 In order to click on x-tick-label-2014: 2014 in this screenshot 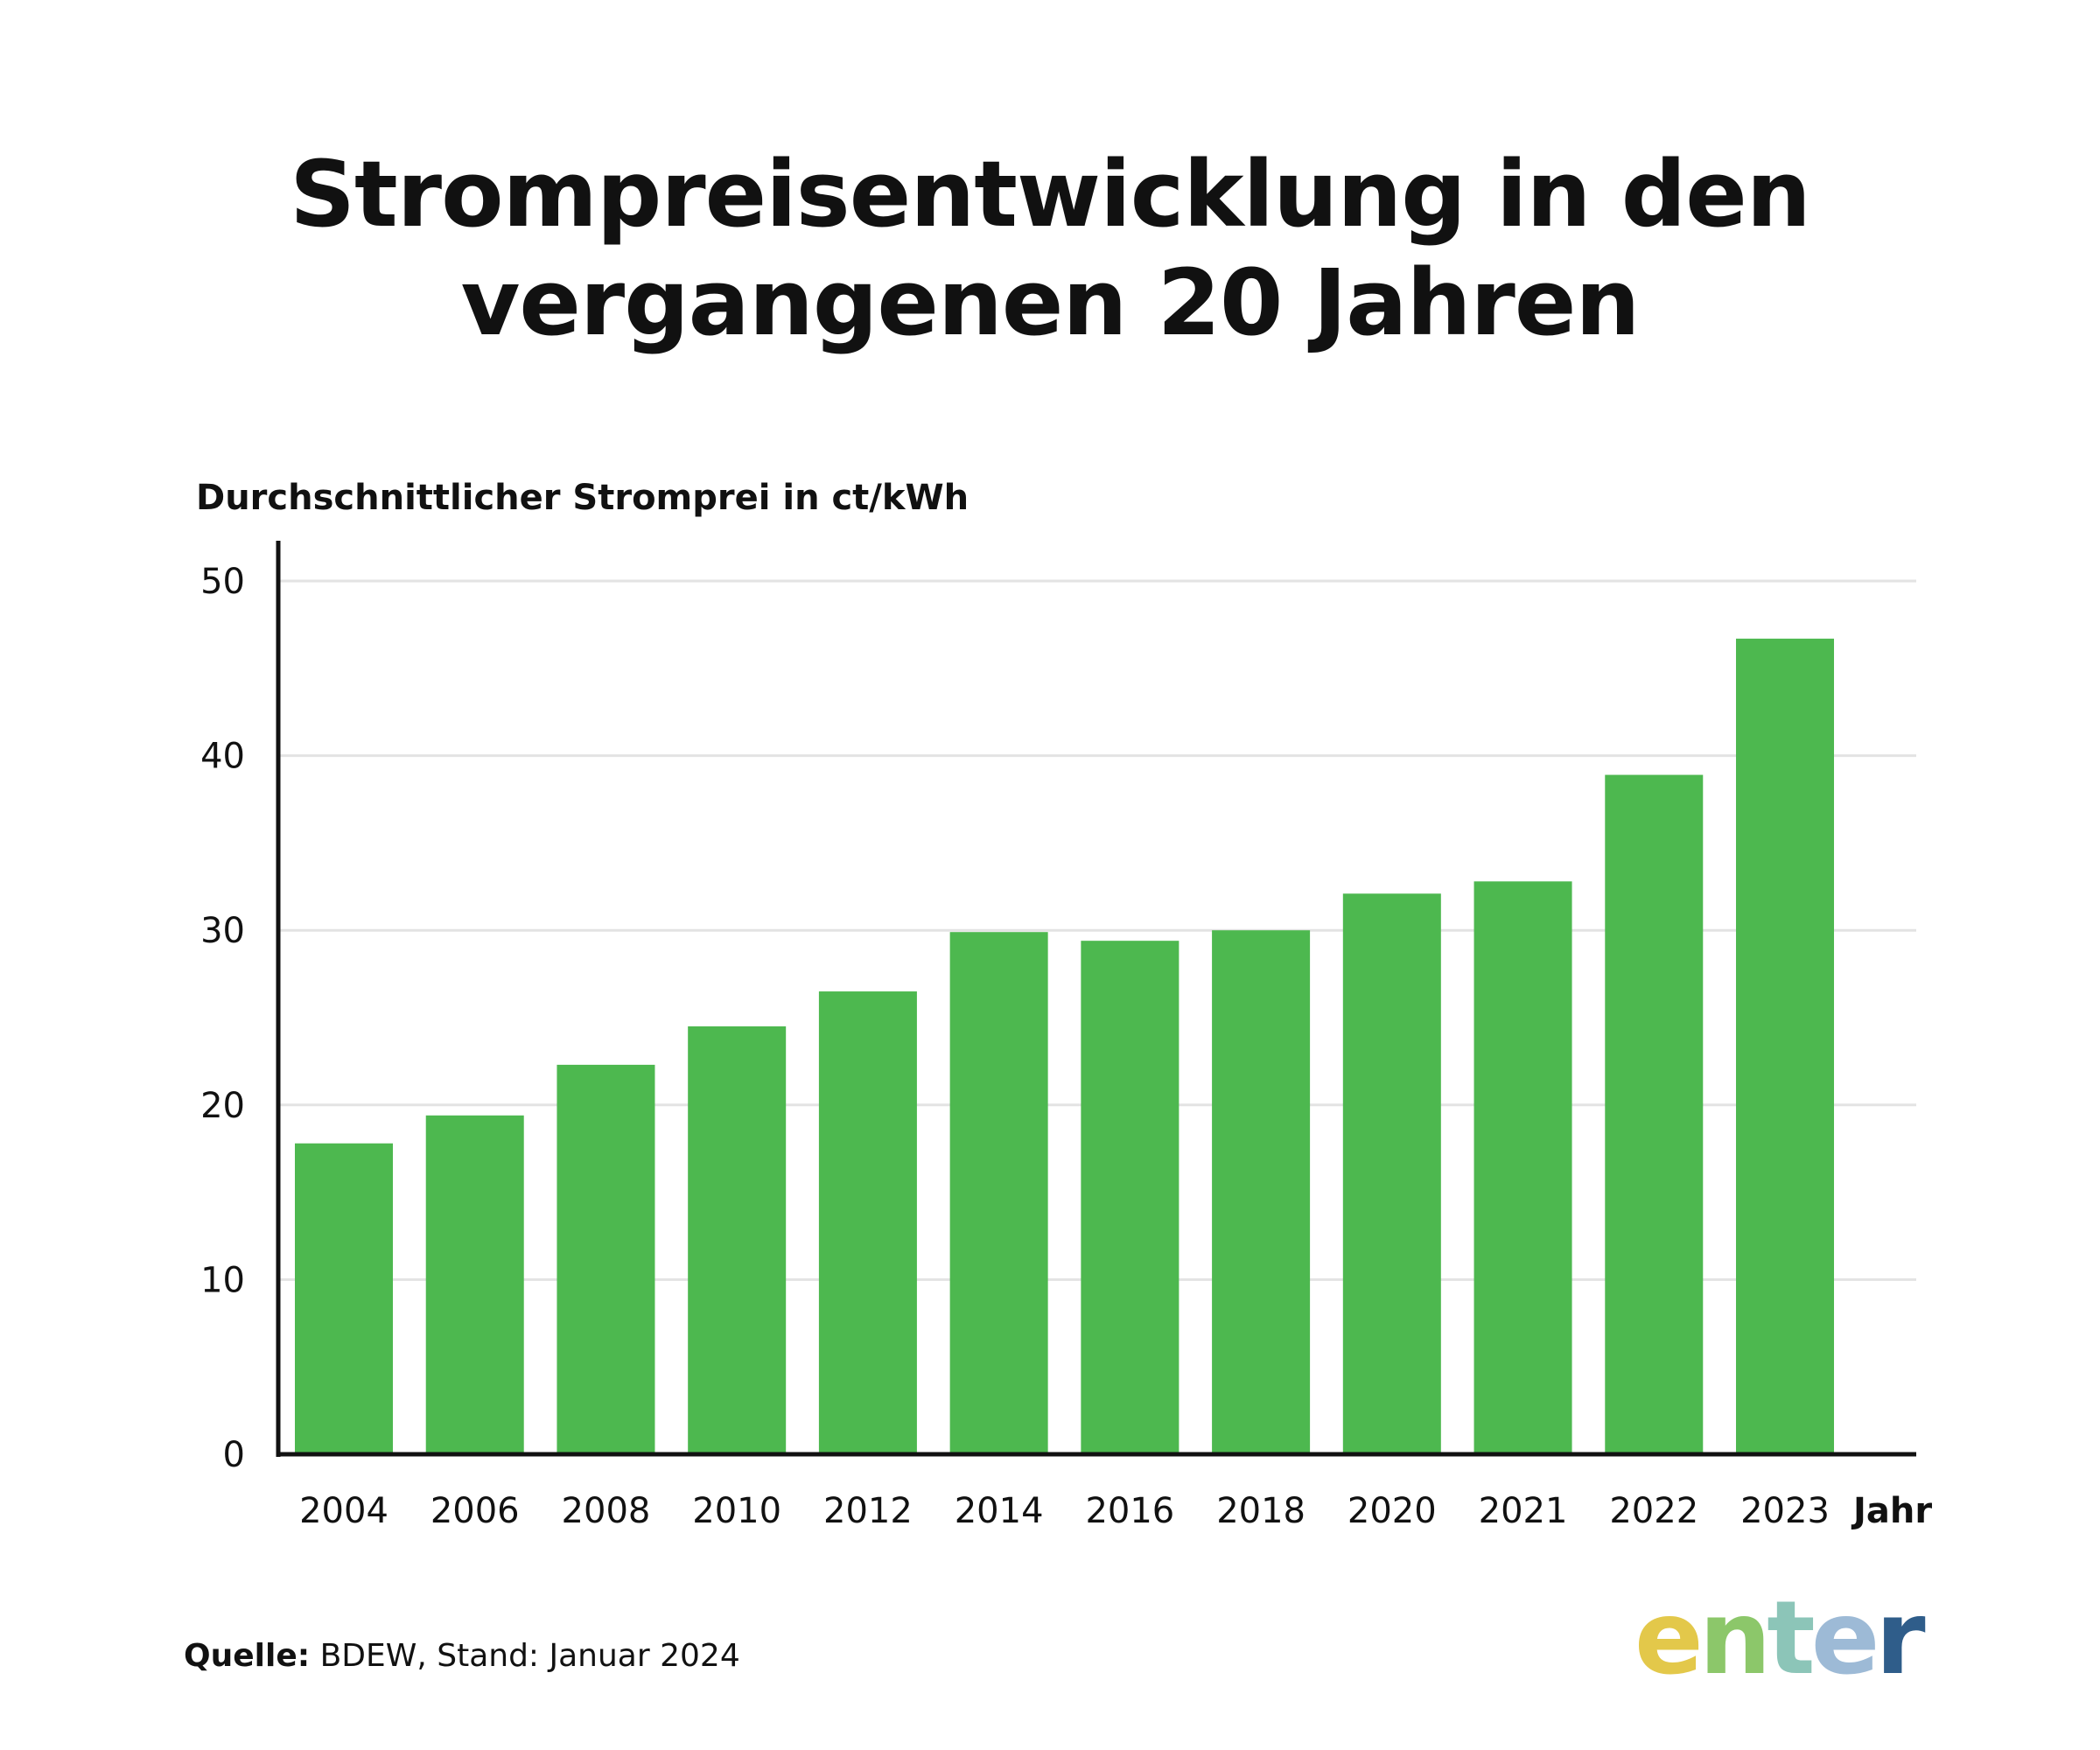, I will do `click(999, 1511)`.